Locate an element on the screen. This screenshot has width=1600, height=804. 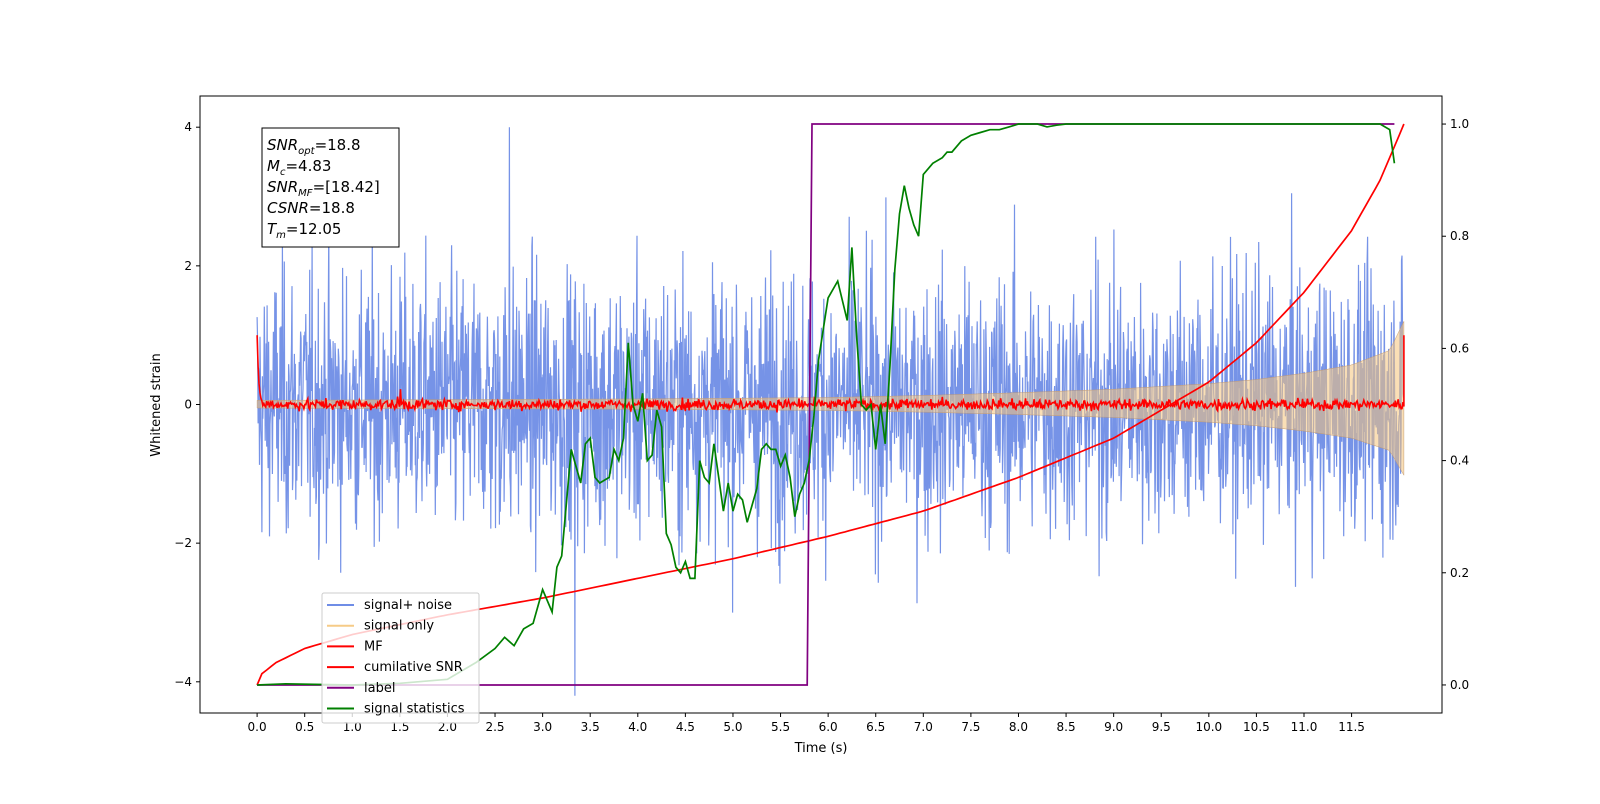
legend-label-label: label is located at coordinates (379, 688).